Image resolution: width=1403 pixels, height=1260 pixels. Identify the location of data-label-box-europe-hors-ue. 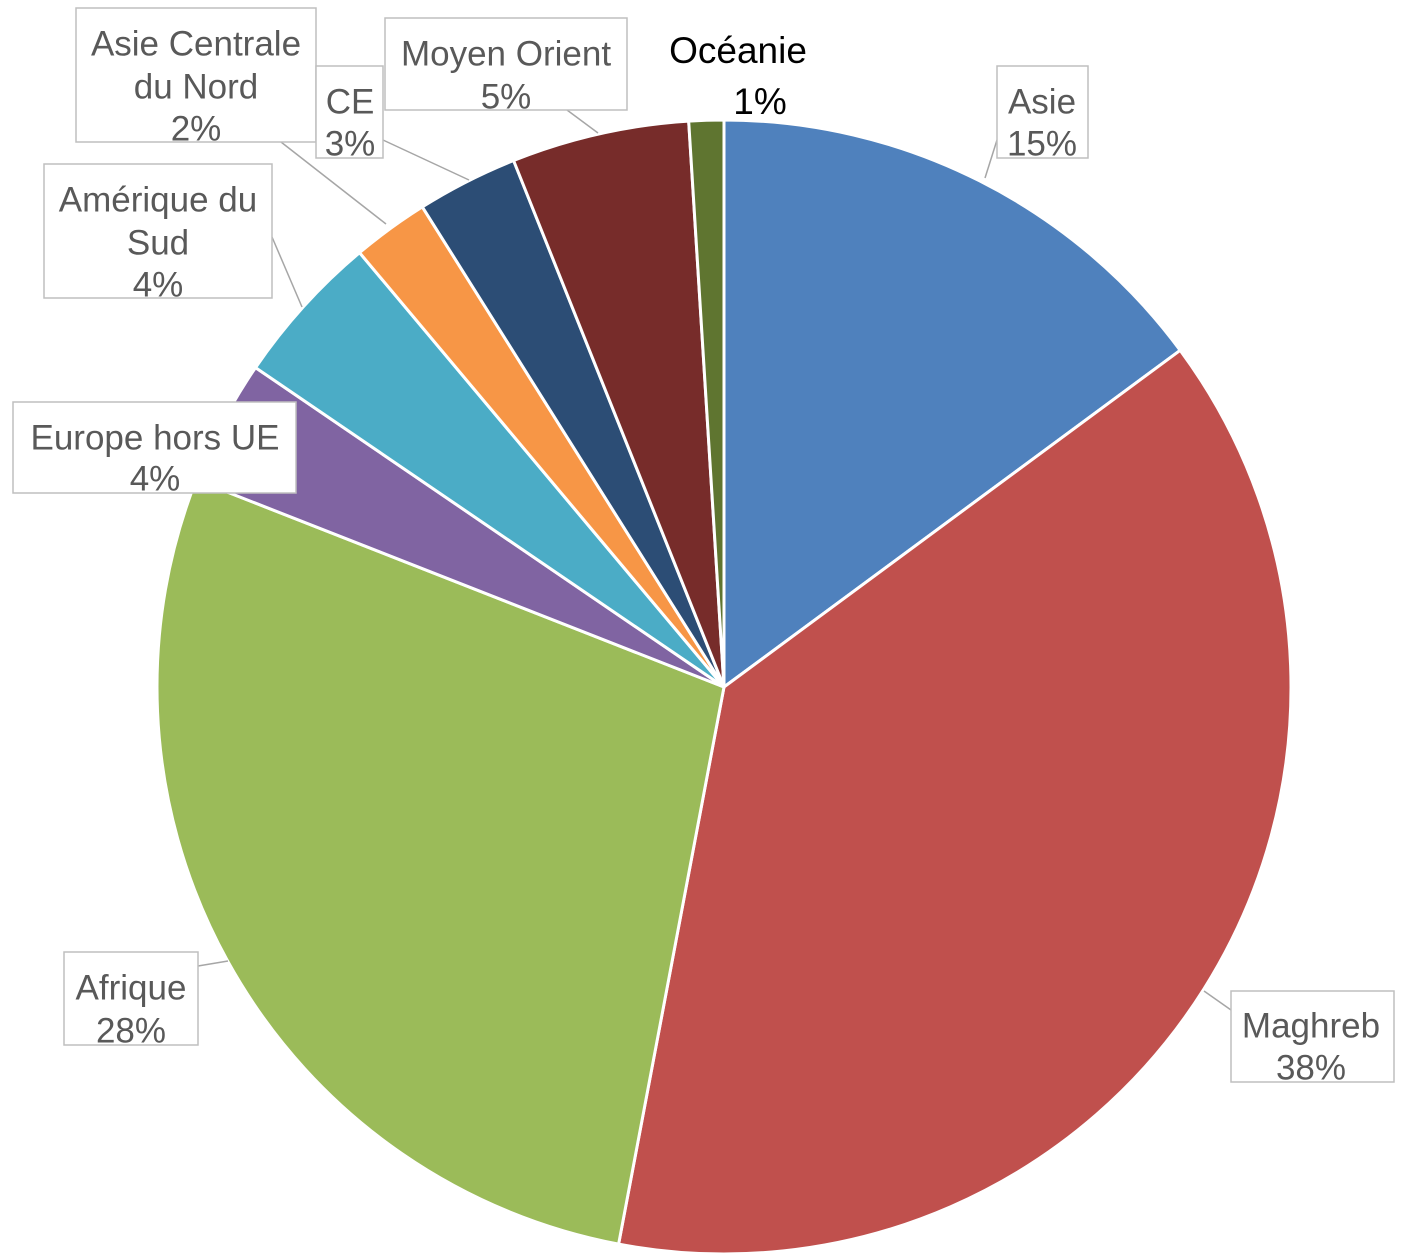
(154, 447).